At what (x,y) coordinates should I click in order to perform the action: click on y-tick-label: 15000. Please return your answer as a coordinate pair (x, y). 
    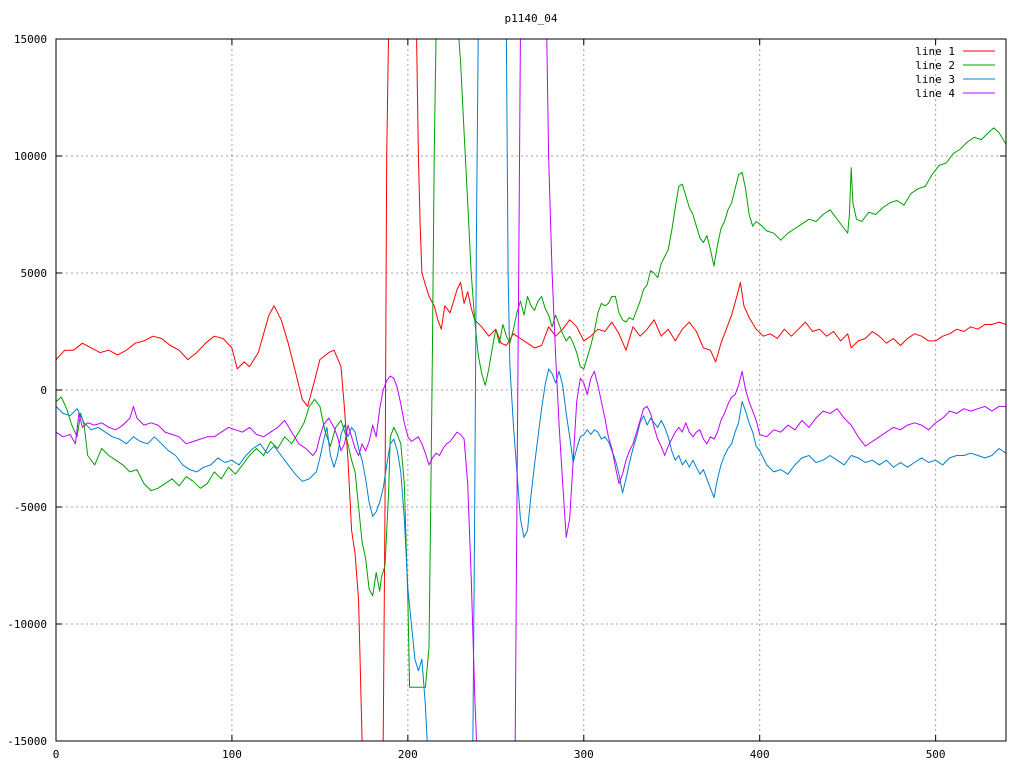
    Looking at the image, I should click on (30, 39).